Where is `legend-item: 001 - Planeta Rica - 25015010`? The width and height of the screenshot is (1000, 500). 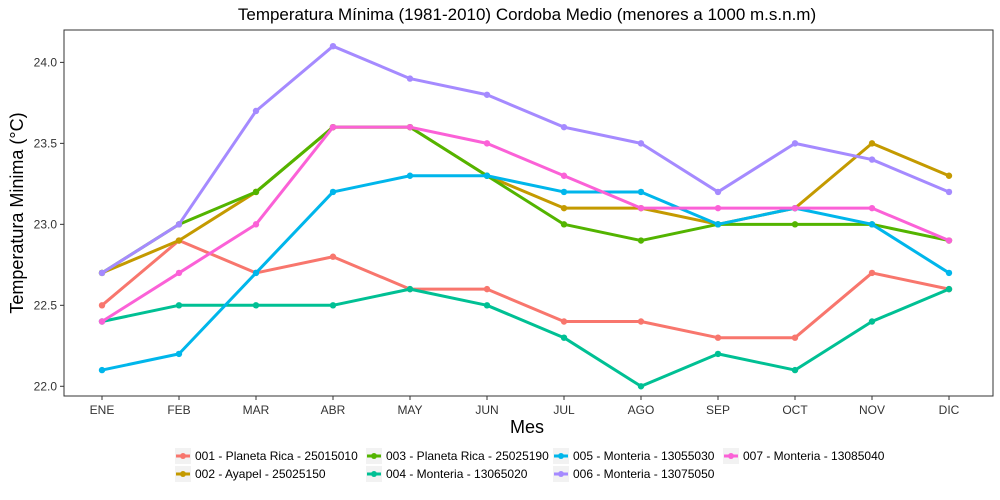
legend-item: 001 - Planeta Rica - 25015010 is located at coordinates (266, 456).